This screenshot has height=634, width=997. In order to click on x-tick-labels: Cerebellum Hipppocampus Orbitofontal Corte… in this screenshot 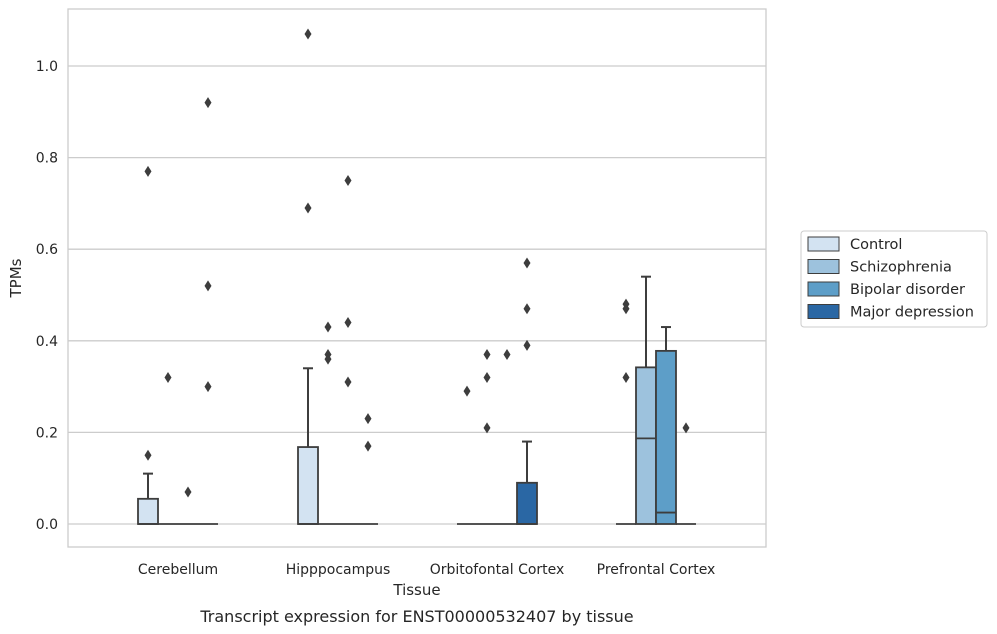, I will do `click(426, 570)`.